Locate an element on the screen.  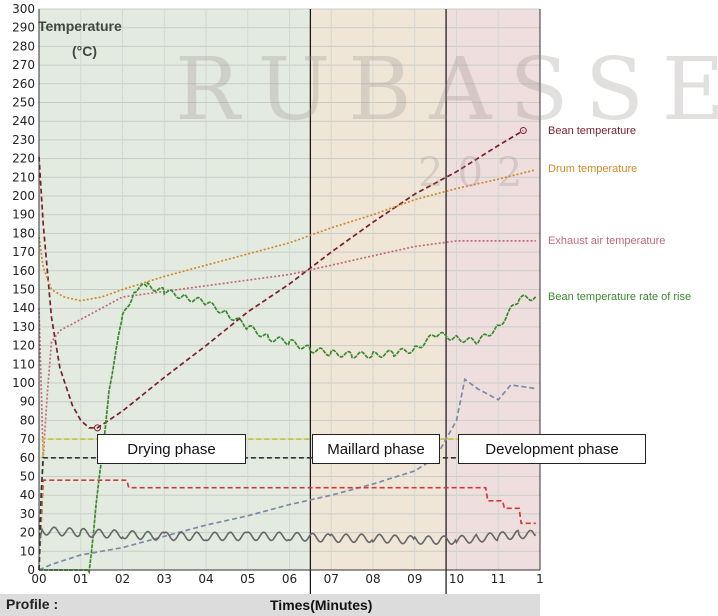
y-tick-label-21: 210 is located at coordinates (23, 177).